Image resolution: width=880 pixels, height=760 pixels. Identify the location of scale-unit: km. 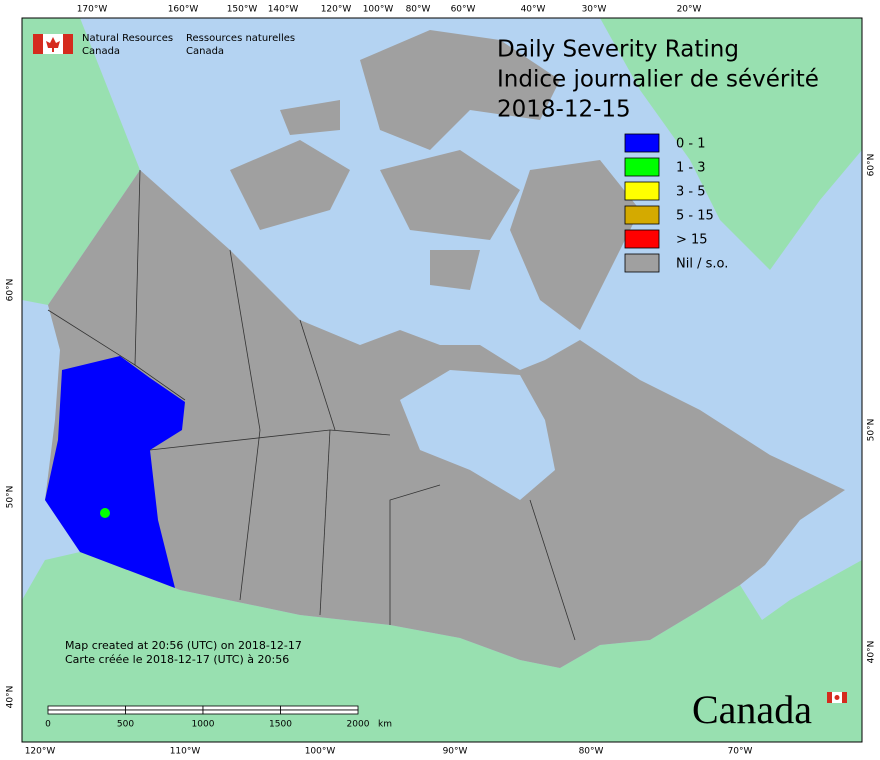
(385, 725).